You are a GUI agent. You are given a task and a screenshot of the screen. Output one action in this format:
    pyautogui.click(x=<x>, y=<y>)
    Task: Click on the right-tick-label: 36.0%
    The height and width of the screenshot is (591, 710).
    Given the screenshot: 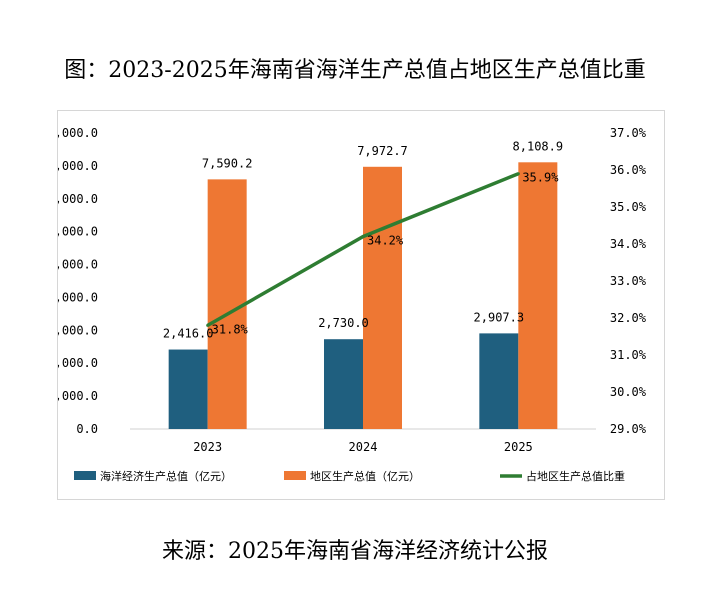 What is the action you would take?
    pyautogui.click(x=628, y=170)
    